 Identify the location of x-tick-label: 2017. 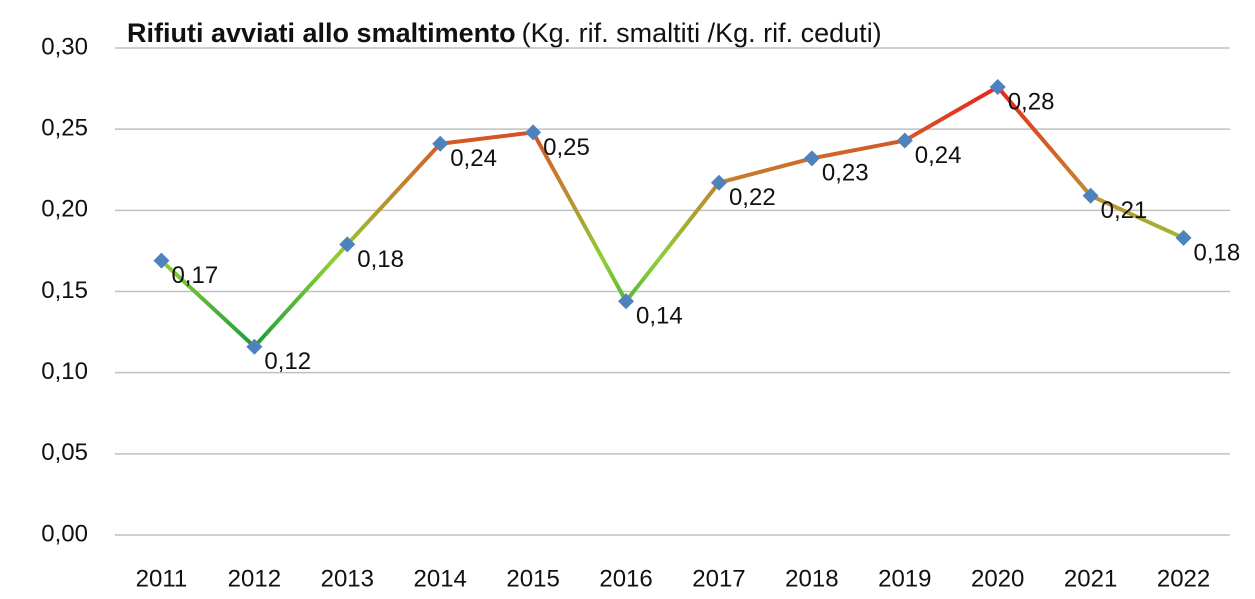
(718, 578).